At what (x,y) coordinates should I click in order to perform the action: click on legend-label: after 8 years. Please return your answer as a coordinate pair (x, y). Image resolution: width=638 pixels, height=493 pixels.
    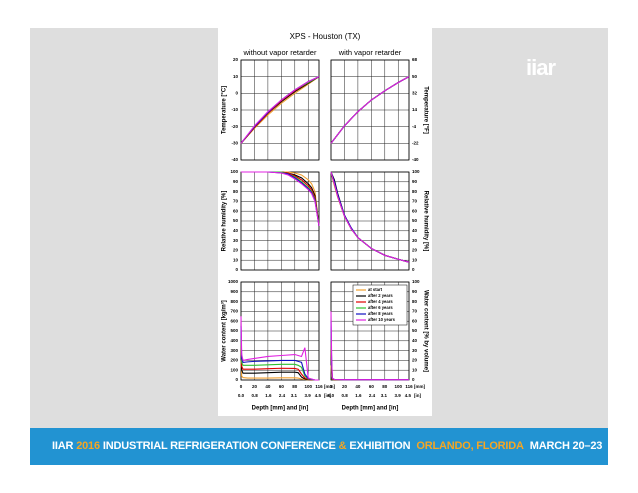
    Looking at the image, I should click on (380, 313).